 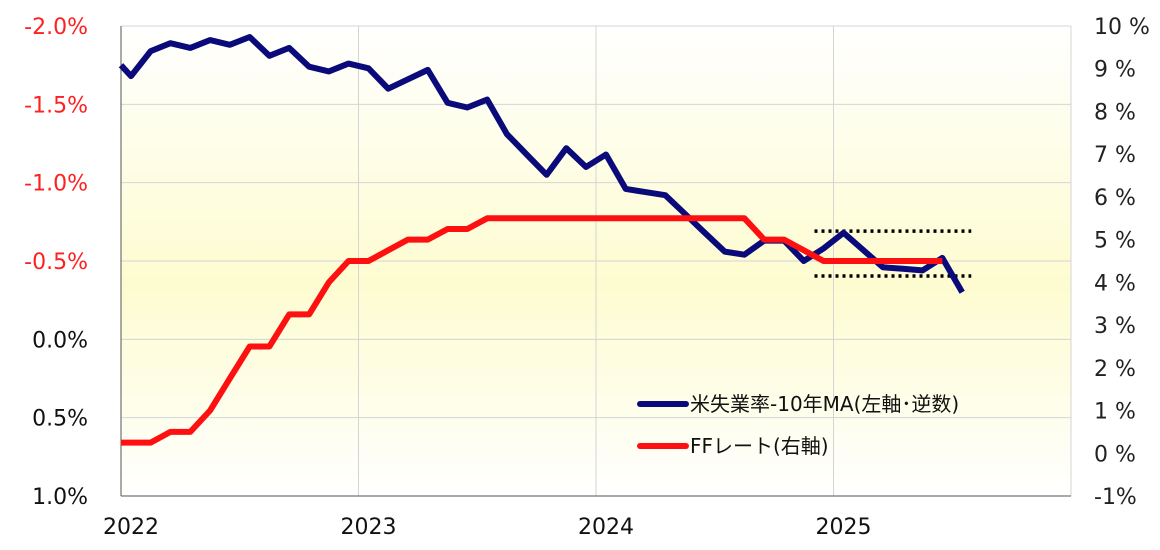 I want to click on right-tick-label-7: 3 %, so click(x=1115, y=326).